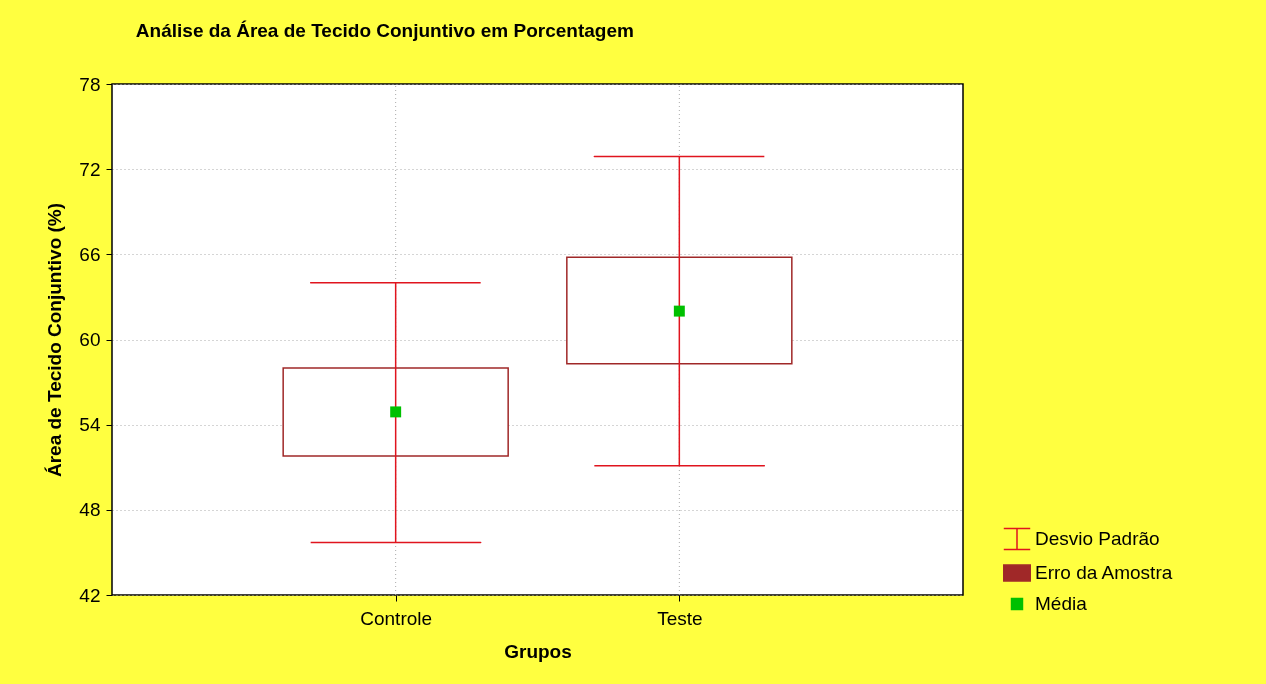  I want to click on y-tick-label: 66, so click(90, 254).